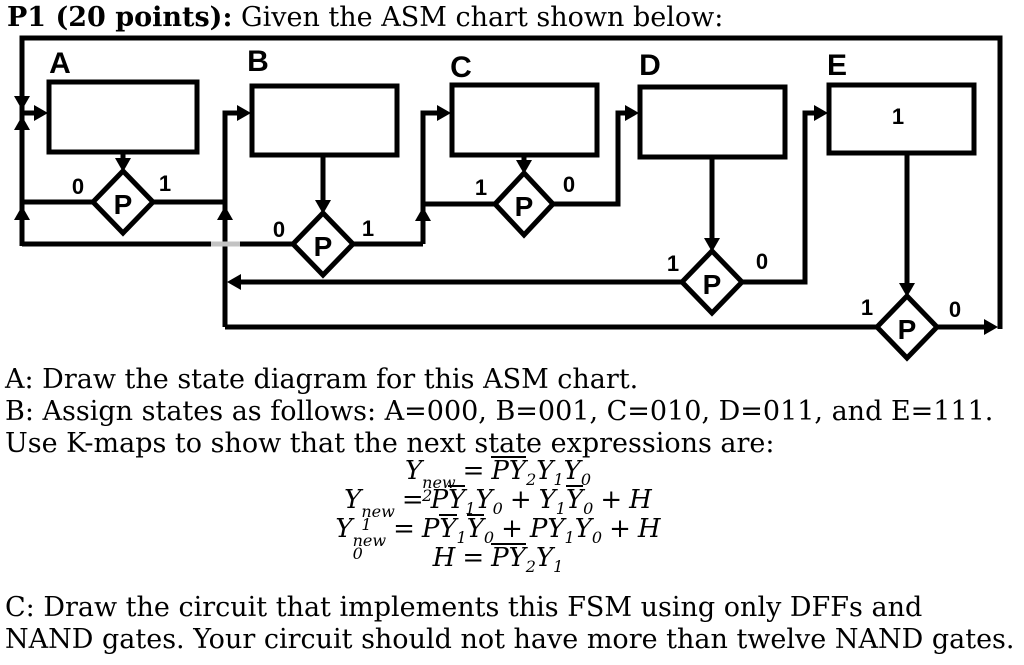 Image resolution: width=1024 pixels, height=665 pixels. I want to click on state-e-output-value: 1, so click(898, 116).